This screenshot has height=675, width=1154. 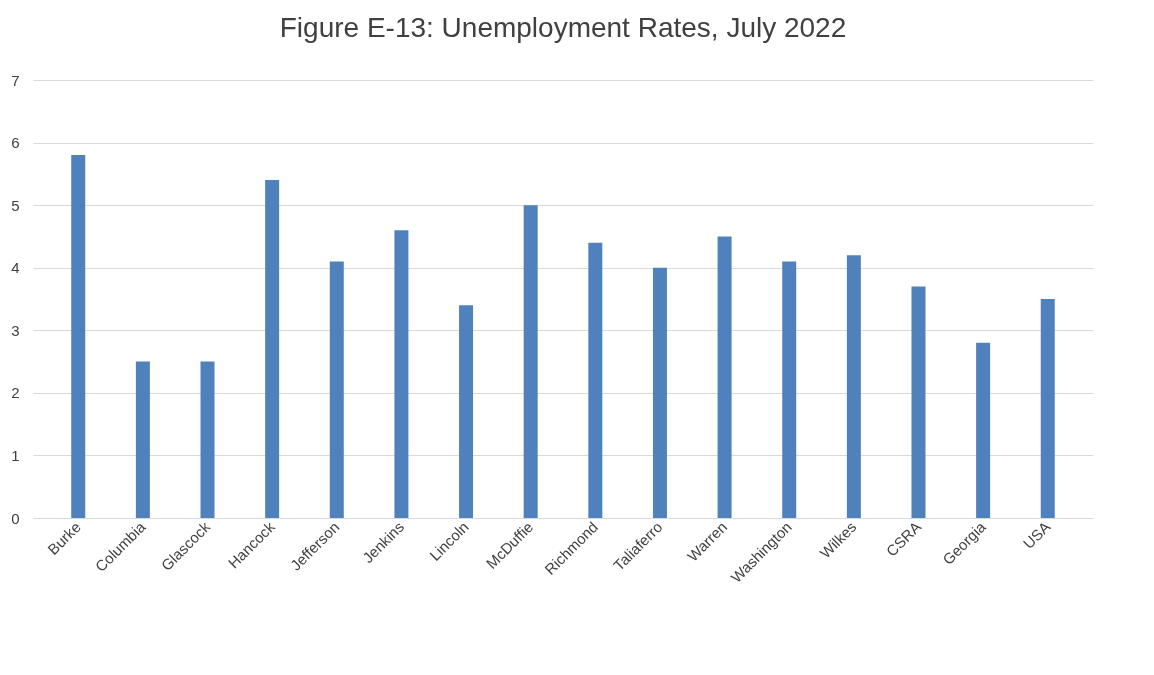 What do you see at coordinates (15, 393) in the screenshot?
I see `y-tick-label: 2` at bounding box center [15, 393].